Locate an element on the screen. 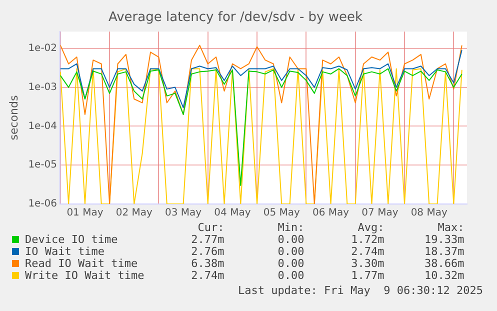 The image size is (497, 311). legend-label: Device IO time is located at coordinates (71, 239).